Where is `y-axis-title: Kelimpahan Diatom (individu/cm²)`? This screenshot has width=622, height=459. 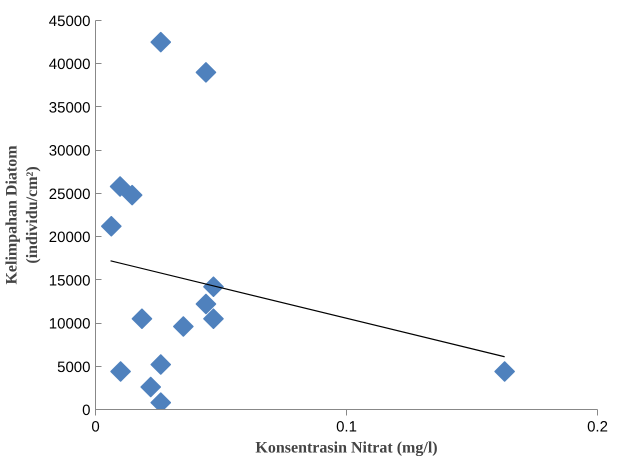
y-axis-title: Kelimpahan Diatom (individu/cm²) is located at coordinates (22, 214).